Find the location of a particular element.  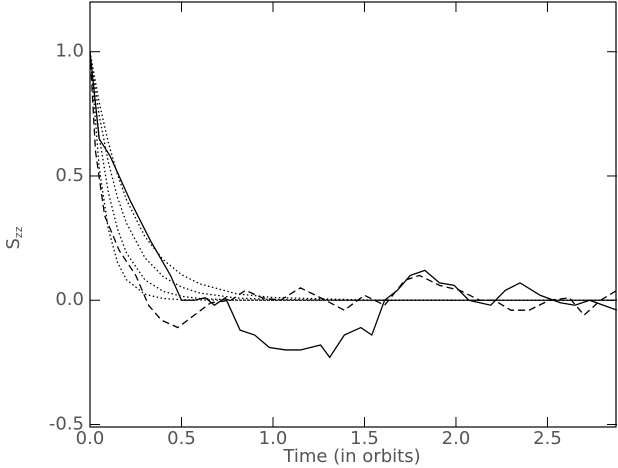

y-axis-label-sub: zz is located at coordinates (18, 232).